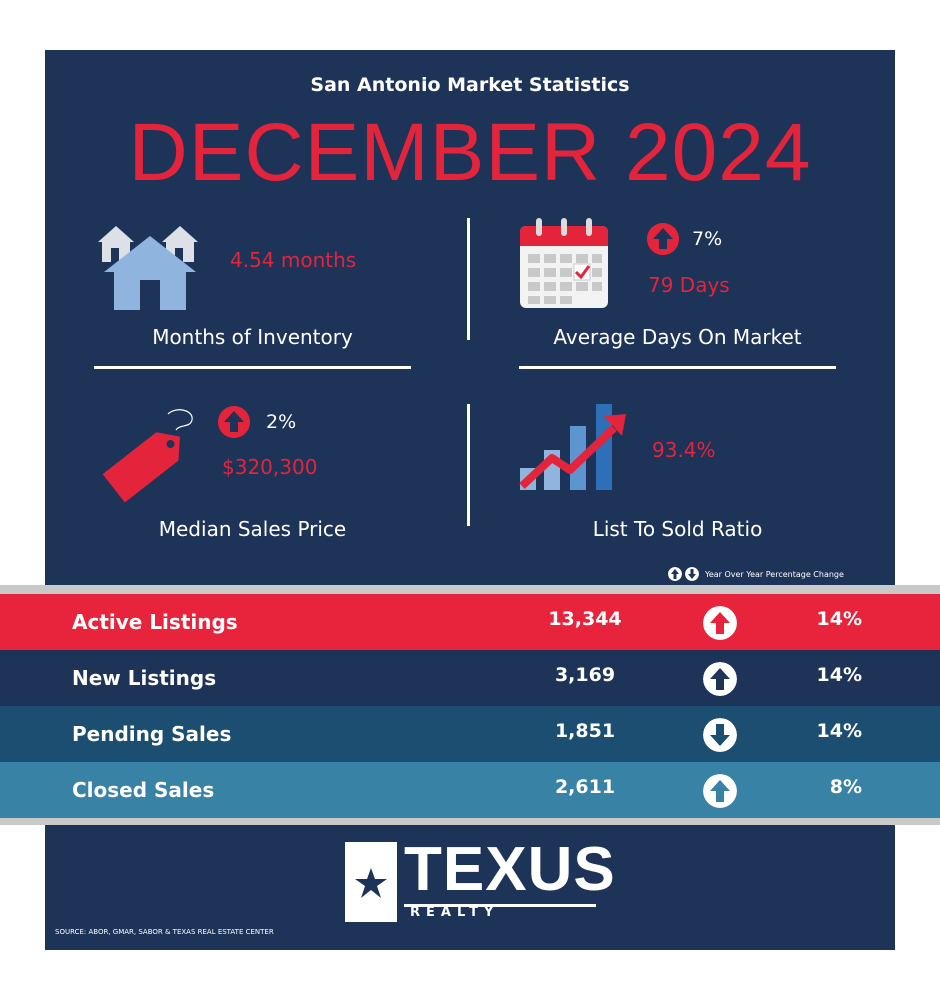 This screenshot has height=1000, width=940. What do you see at coordinates (155, 622) in the screenshot?
I see `row-label: Active Listings` at bounding box center [155, 622].